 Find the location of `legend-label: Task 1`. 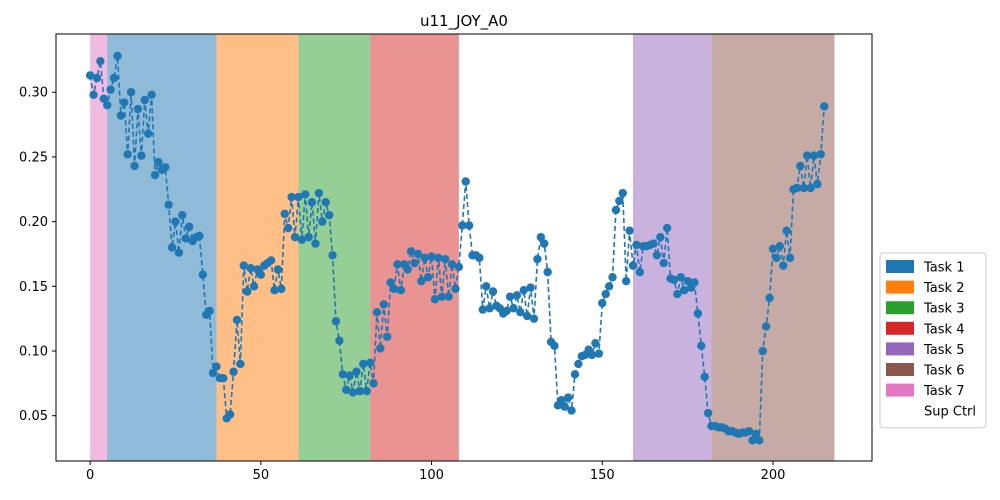

legend-label: Task 1 is located at coordinates (943, 268).